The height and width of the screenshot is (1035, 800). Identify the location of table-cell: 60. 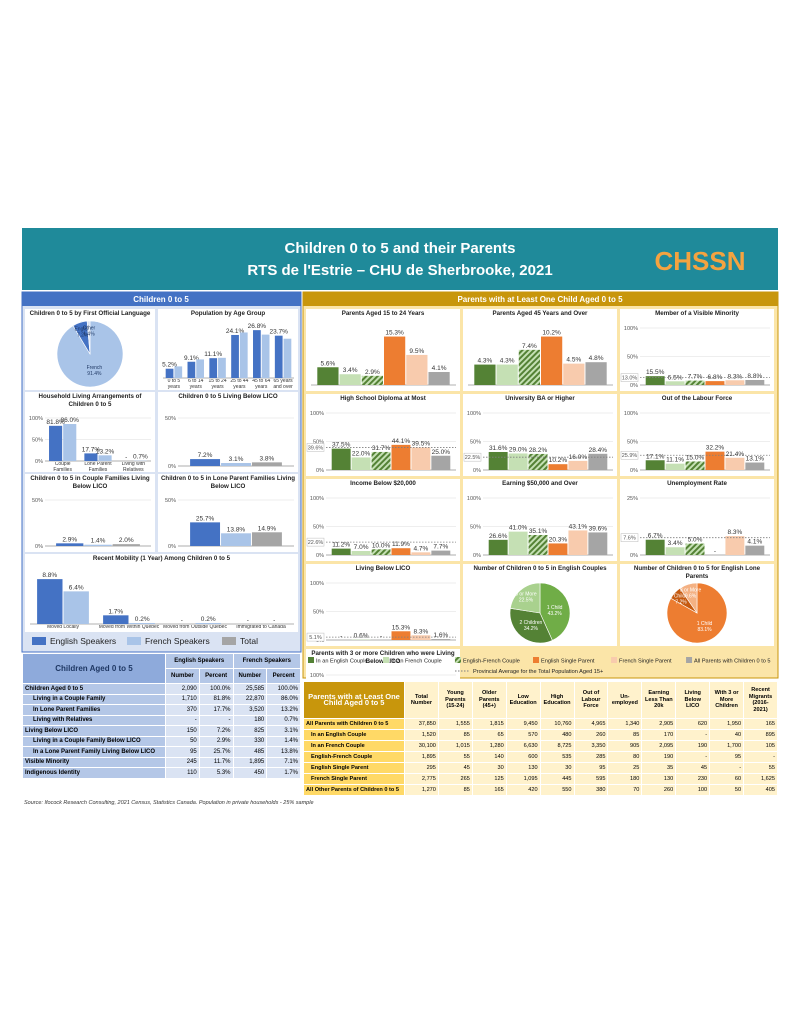
(727, 779).